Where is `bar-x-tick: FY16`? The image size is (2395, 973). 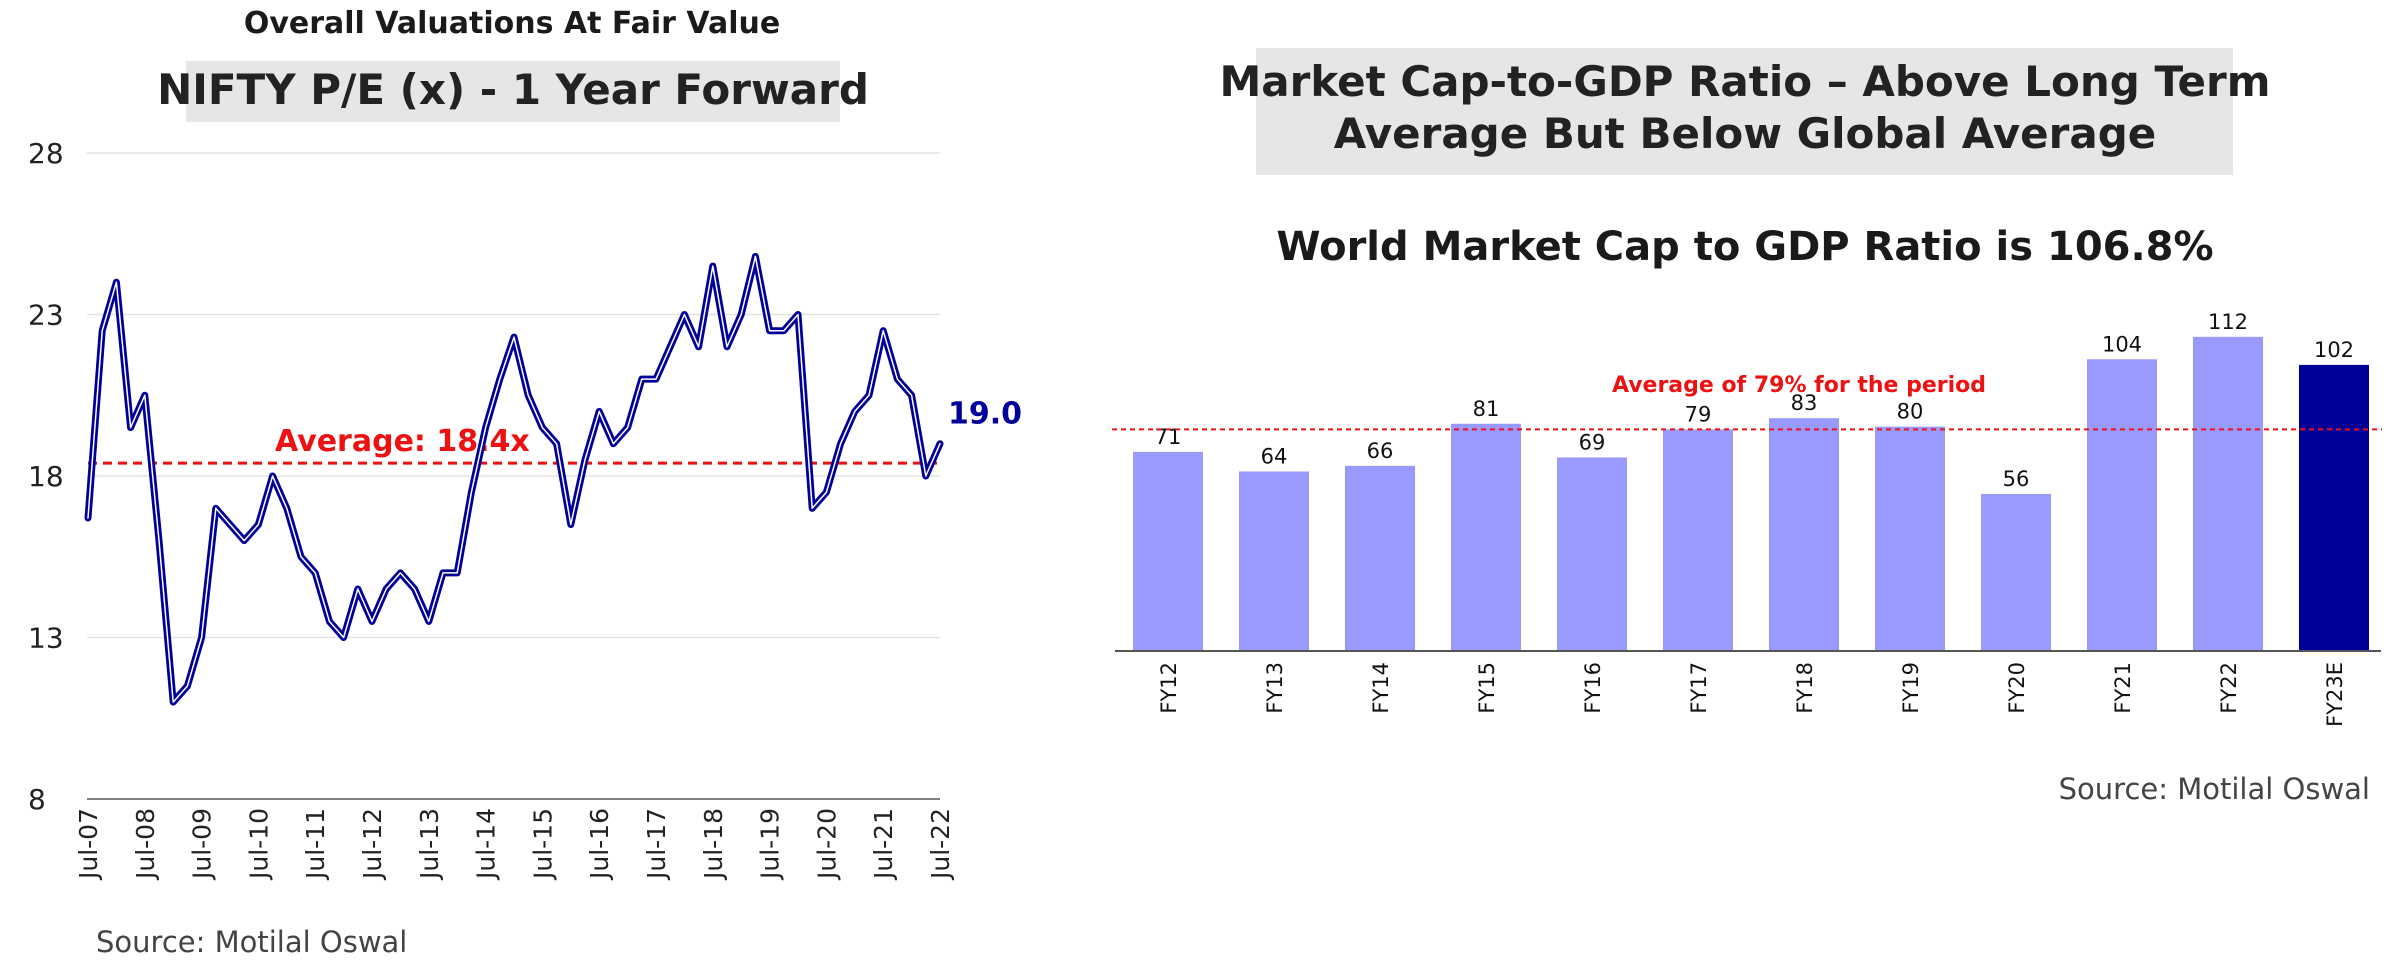 bar-x-tick: FY16 is located at coordinates (1593, 688).